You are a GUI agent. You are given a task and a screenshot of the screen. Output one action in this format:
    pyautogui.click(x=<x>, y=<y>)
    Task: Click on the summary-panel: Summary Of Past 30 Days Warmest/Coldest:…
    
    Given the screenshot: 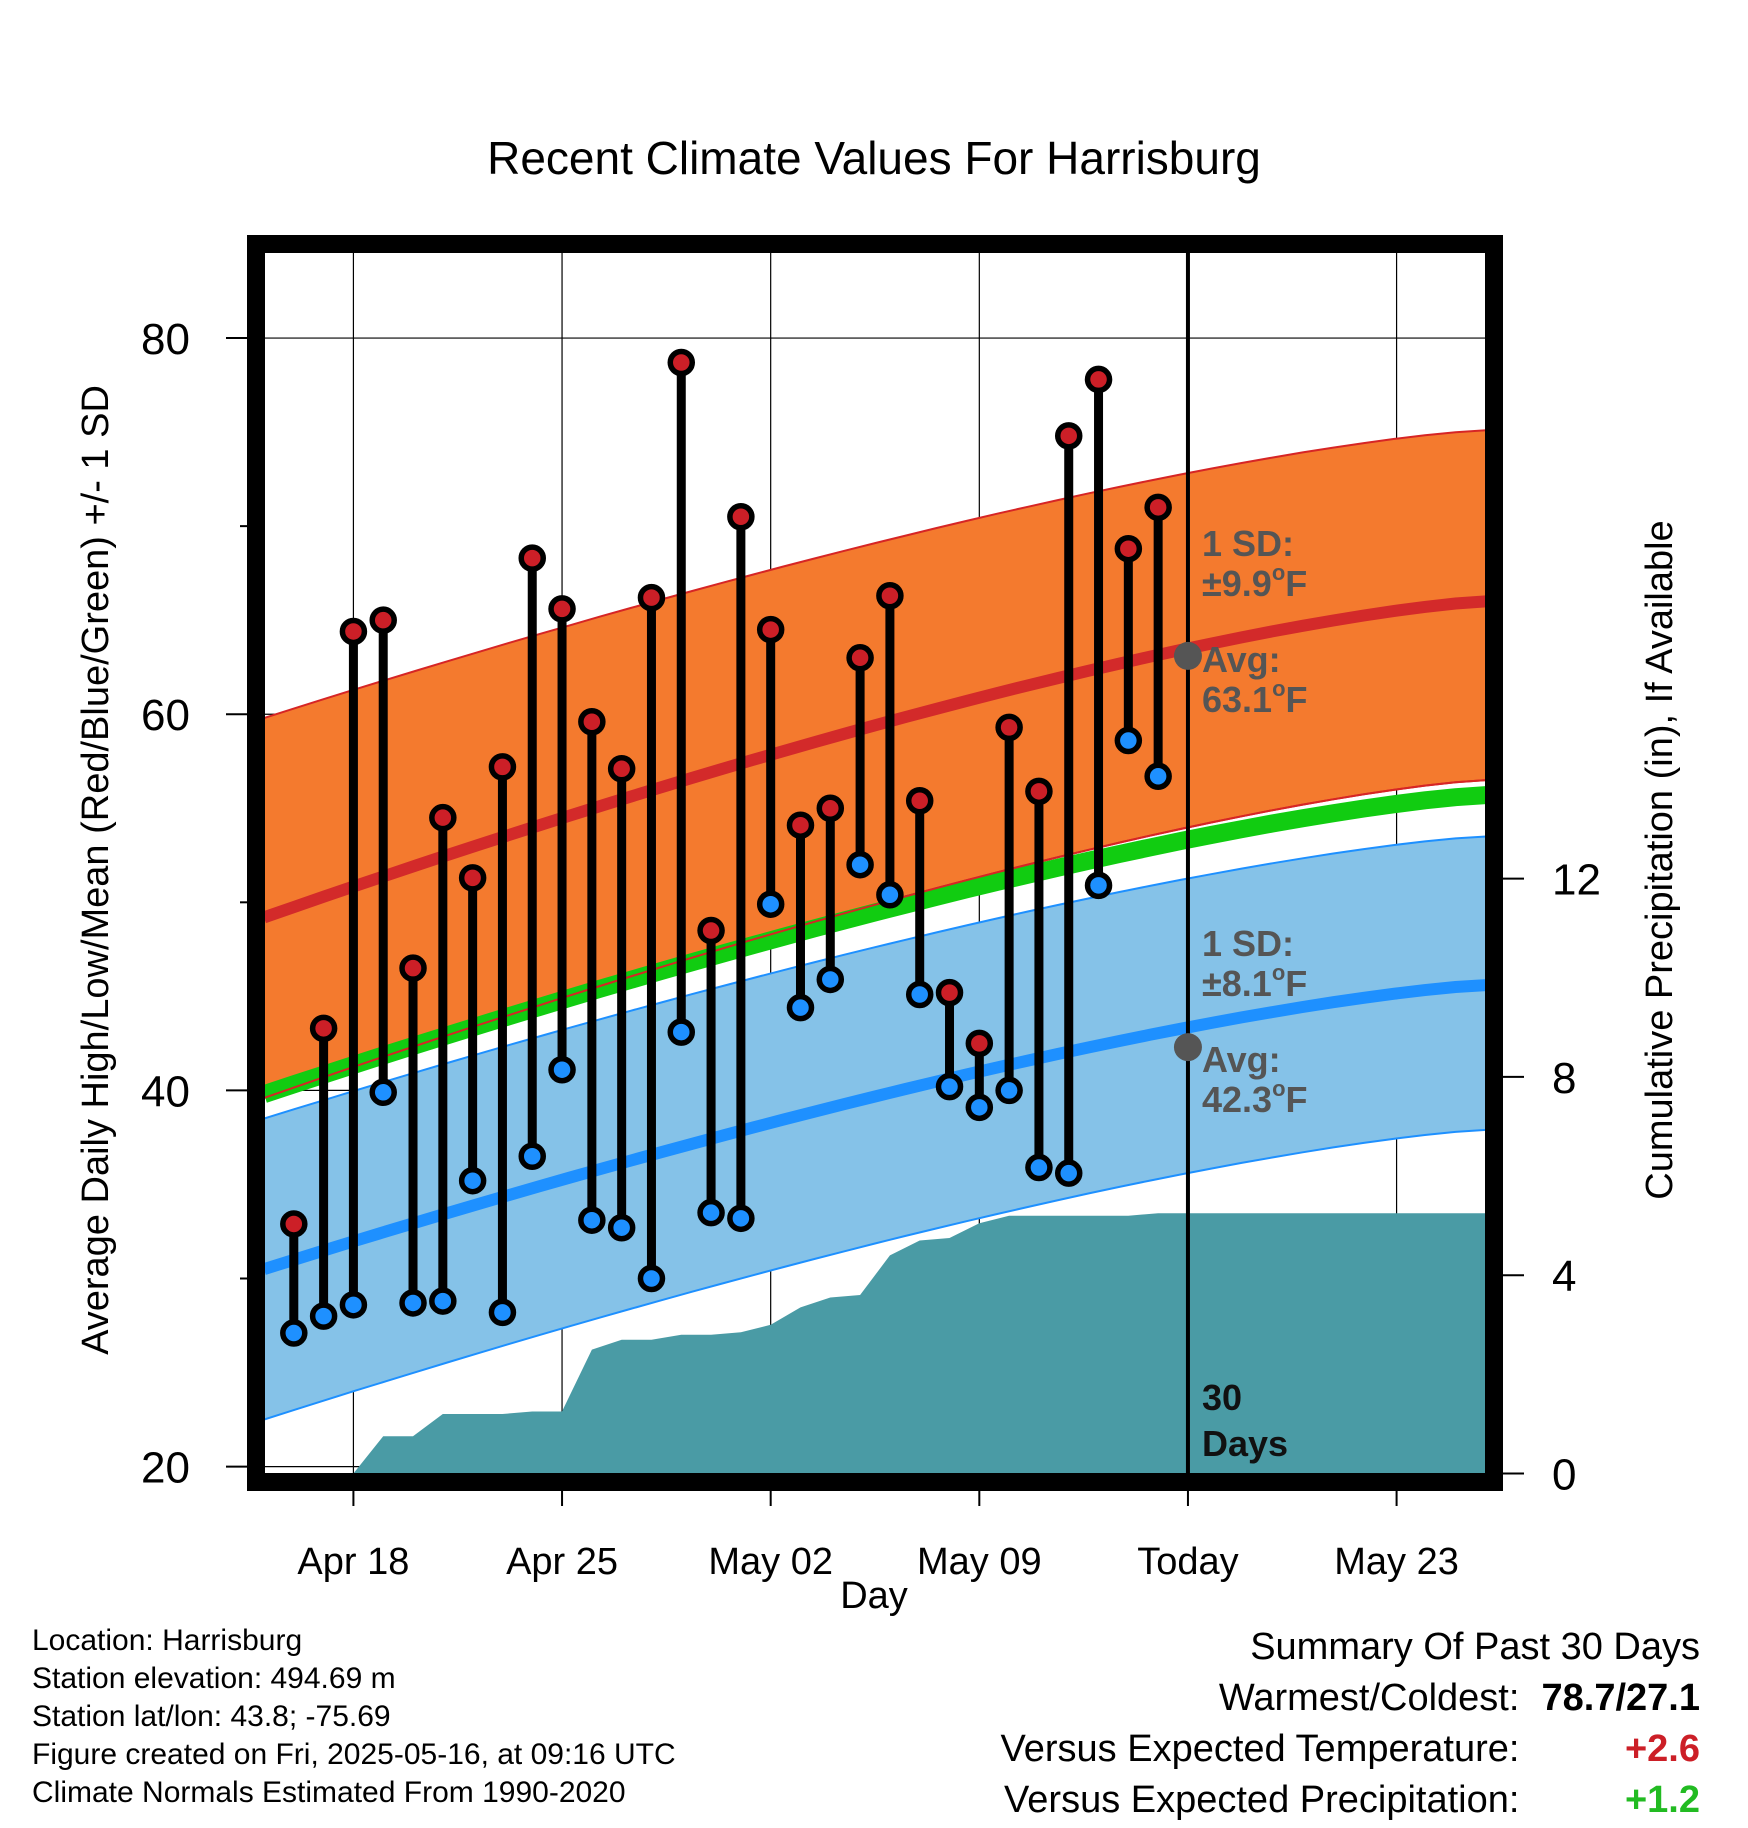 What is the action you would take?
    pyautogui.click(x=1350, y=1724)
    